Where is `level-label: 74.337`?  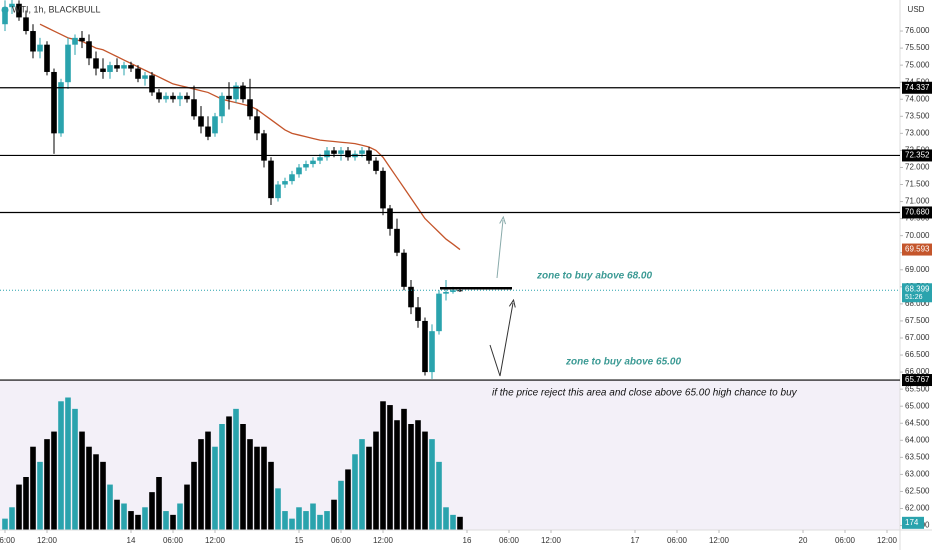 level-label: 74.337 is located at coordinates (917, 87).